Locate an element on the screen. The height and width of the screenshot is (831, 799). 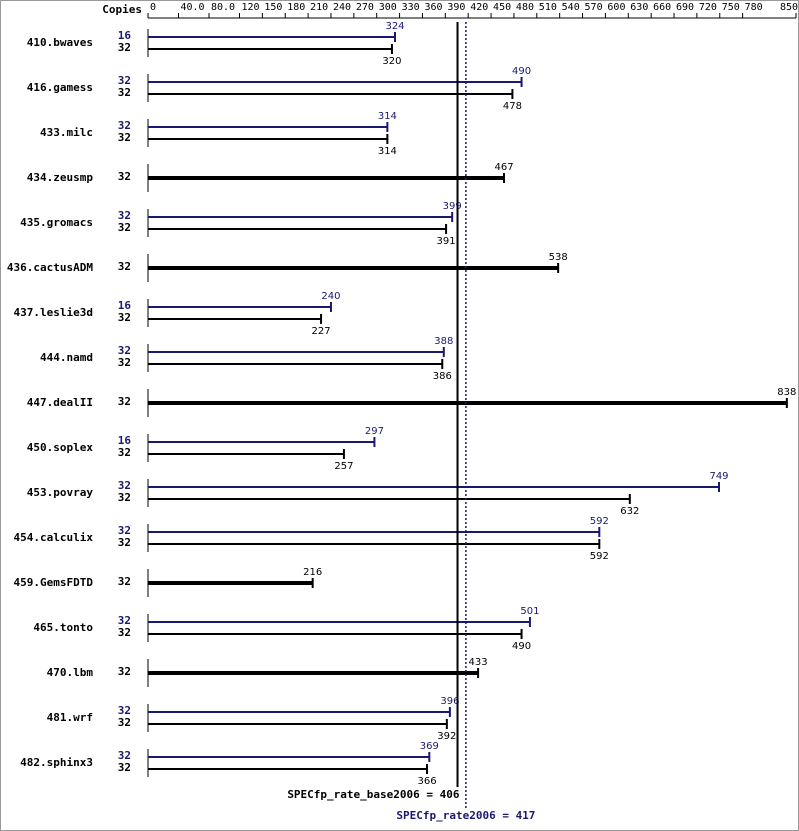
value-label: 386 is located at coordinates (442, 376).